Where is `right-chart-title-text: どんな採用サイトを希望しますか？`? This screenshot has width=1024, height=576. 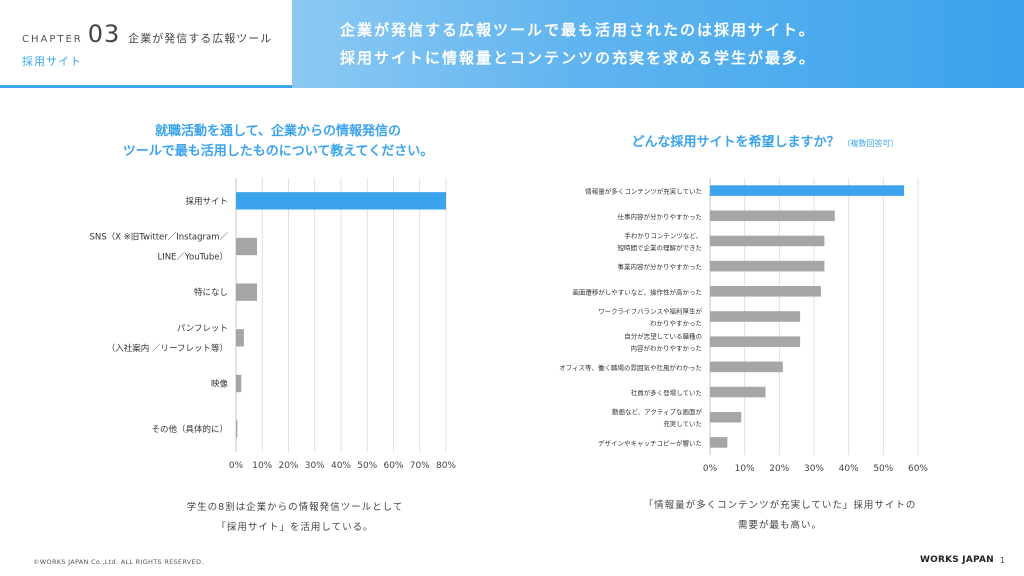
right-chart-title-text: どんな採用サイトを希望しますか？ is located at coordinates (735, 142).